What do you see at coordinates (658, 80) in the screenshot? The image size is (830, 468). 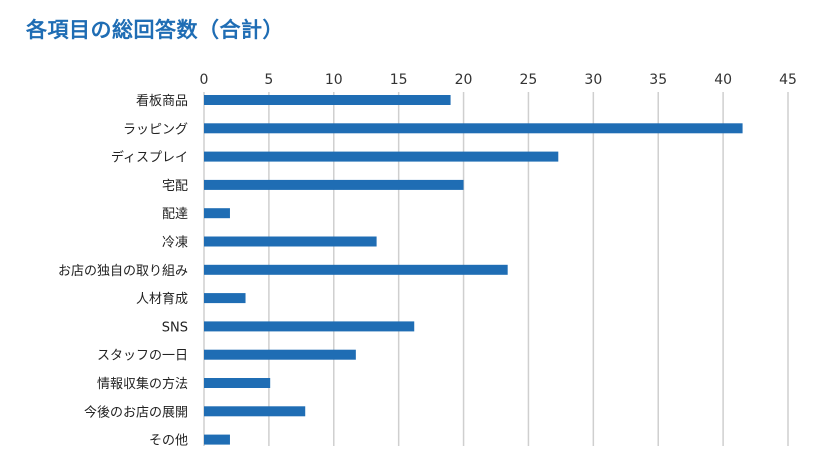 I see `x-tick-label: 35` at bounding box center [658, 80].